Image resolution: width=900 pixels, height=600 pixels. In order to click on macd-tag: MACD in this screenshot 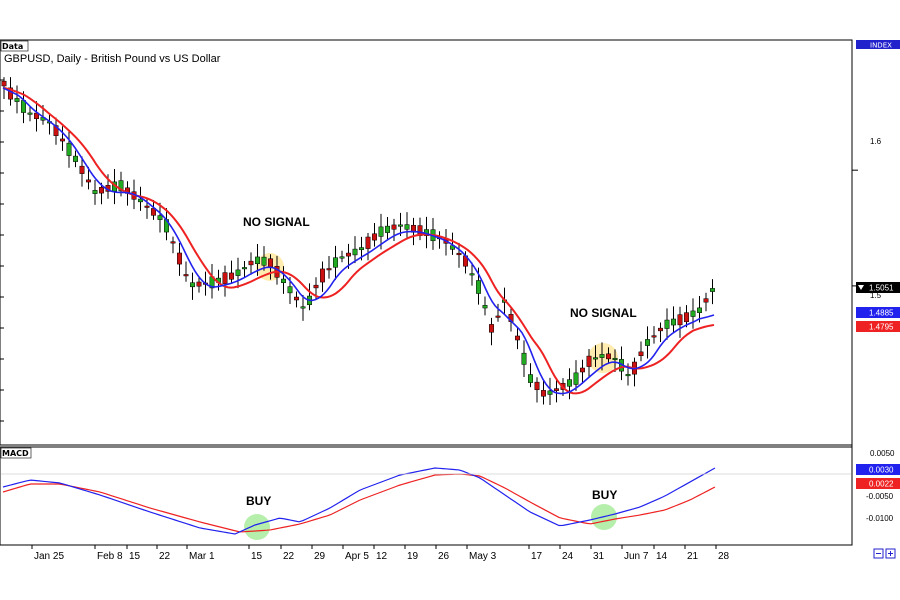, I will do `click(15, 453)`.